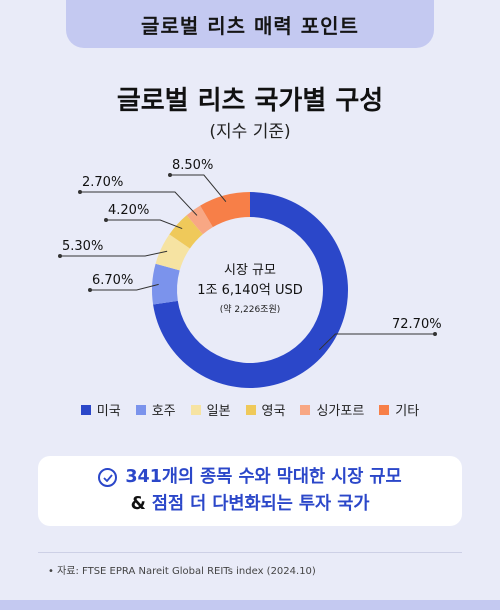  Describe the element at coordinates (260, 504) in the screenshot. I see `callout-text-2: 점점 더 다변화되는 투자 국가` at that location.